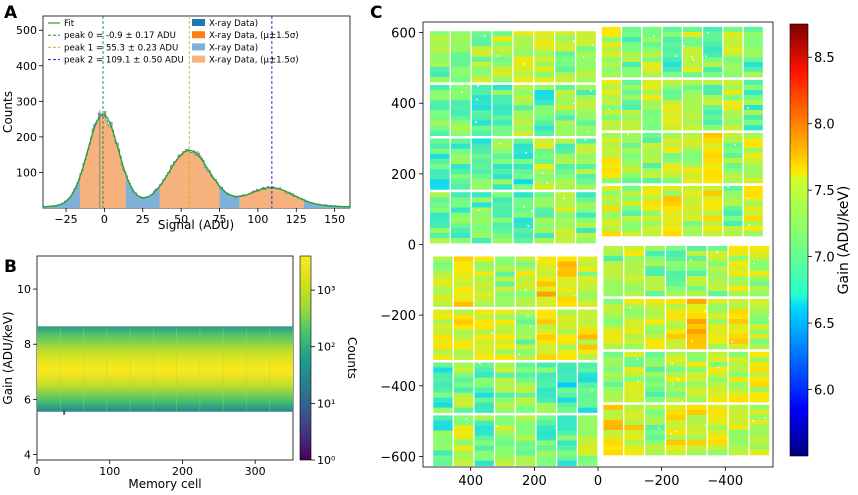 This screenshot has height=495, width=858. What do you see at coordinates (233, 48) in the screenshot?
I see `legend-label-6: X-ray Data)` at bounding box center [233, 48].